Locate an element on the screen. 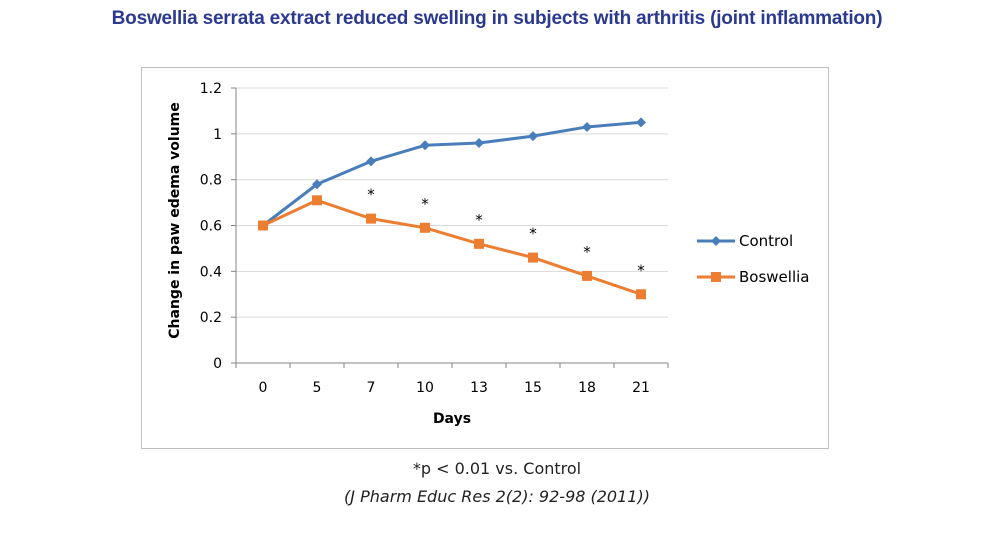 The width and height of the screenshot is (994, 535). y-tick-label: 1.2 is located at coordinates (211, 89).